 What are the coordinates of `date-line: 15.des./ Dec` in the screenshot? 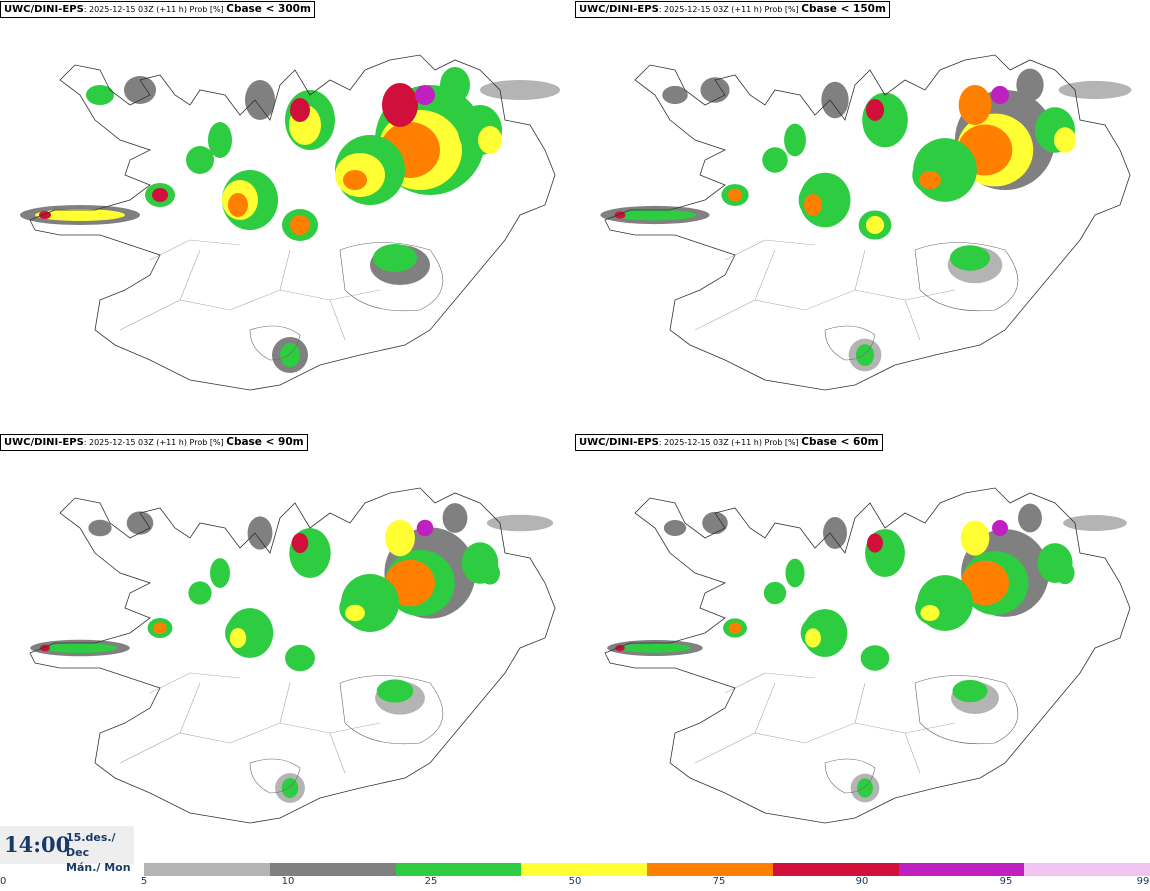 It's located at (91, 845).